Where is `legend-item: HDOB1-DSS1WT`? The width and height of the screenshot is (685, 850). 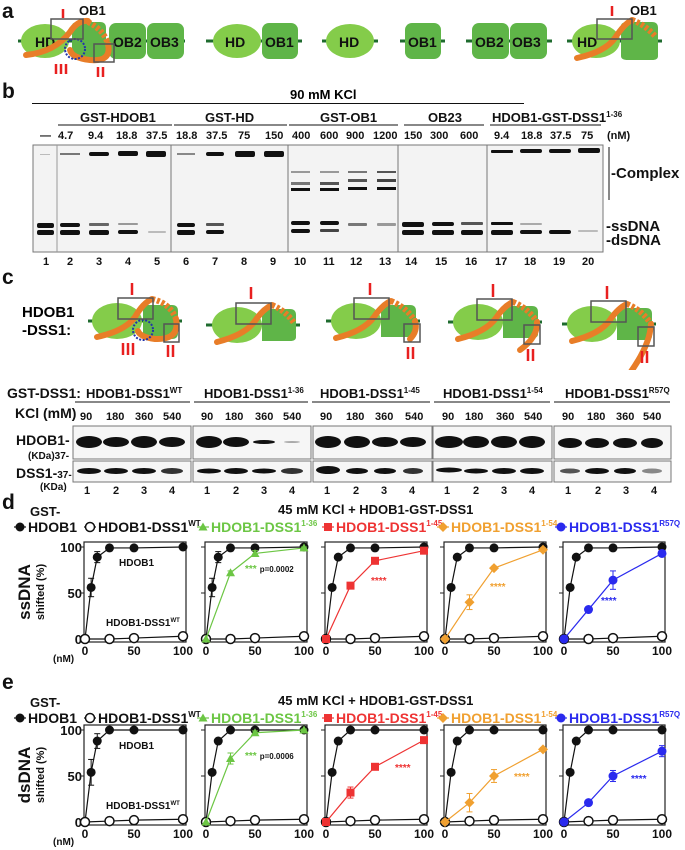
legend-item: HDOB1-DSS1WT is located at coordinates (142, 718).